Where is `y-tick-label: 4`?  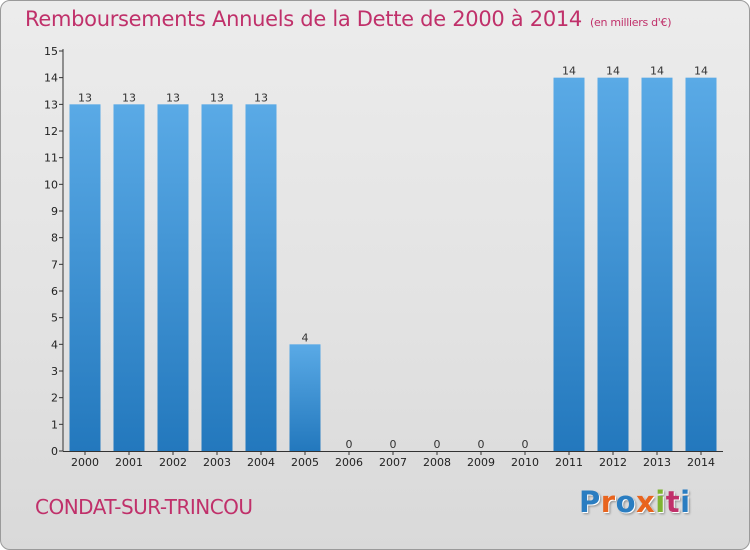
y-tick-label: 4 is located at coordinates (54, 344).